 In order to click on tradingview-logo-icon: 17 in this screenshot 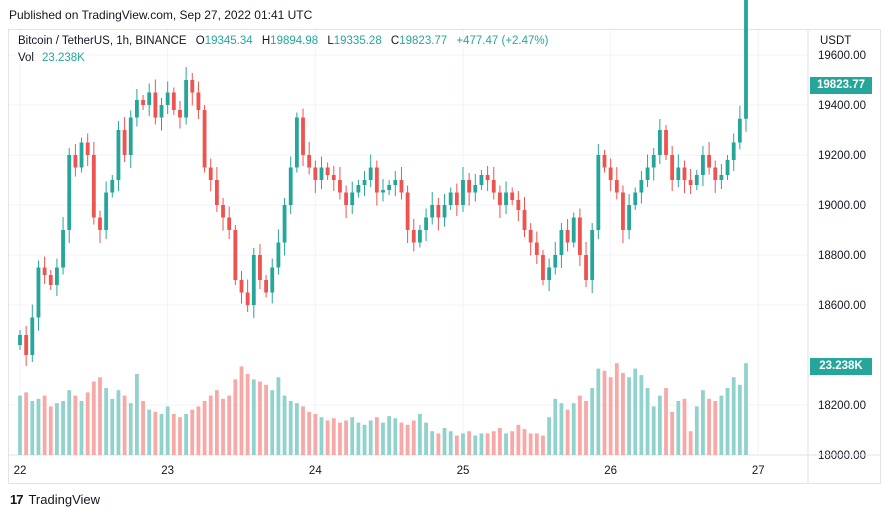, I will do `click(17, 499)`.